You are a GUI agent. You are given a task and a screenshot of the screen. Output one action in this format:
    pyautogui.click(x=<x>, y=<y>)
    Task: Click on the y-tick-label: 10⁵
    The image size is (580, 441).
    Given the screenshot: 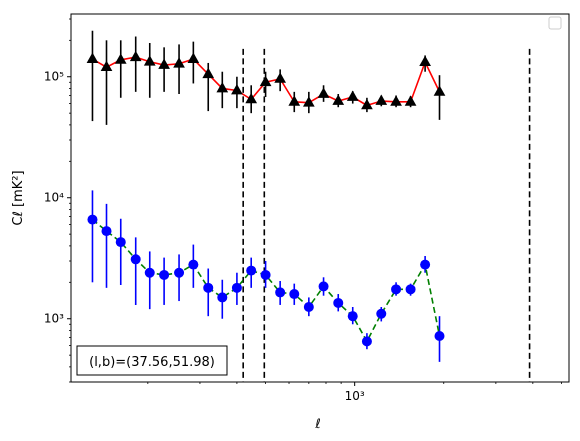 What is the action you would take?
    pyautogui.click(x=54, y=77)
    